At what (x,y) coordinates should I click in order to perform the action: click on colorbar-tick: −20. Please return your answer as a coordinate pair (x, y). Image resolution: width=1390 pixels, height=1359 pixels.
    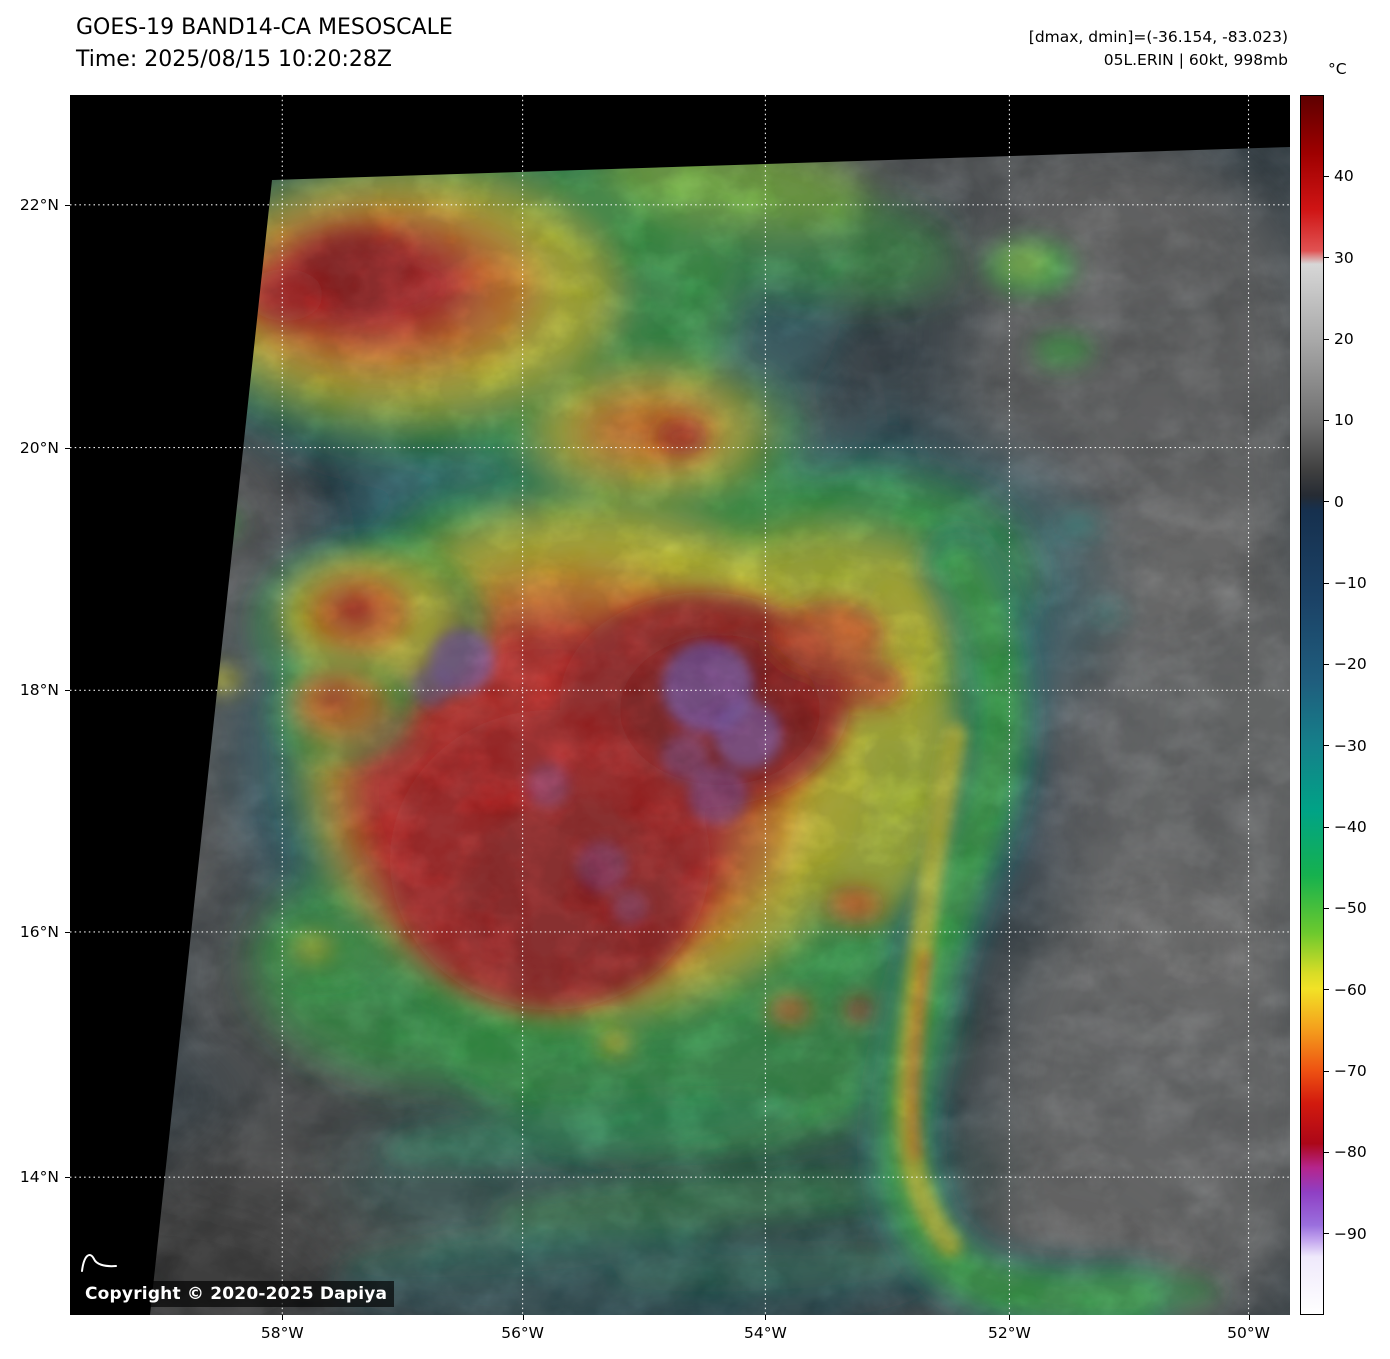
    Looking at the image, I should click on (1345, 664).